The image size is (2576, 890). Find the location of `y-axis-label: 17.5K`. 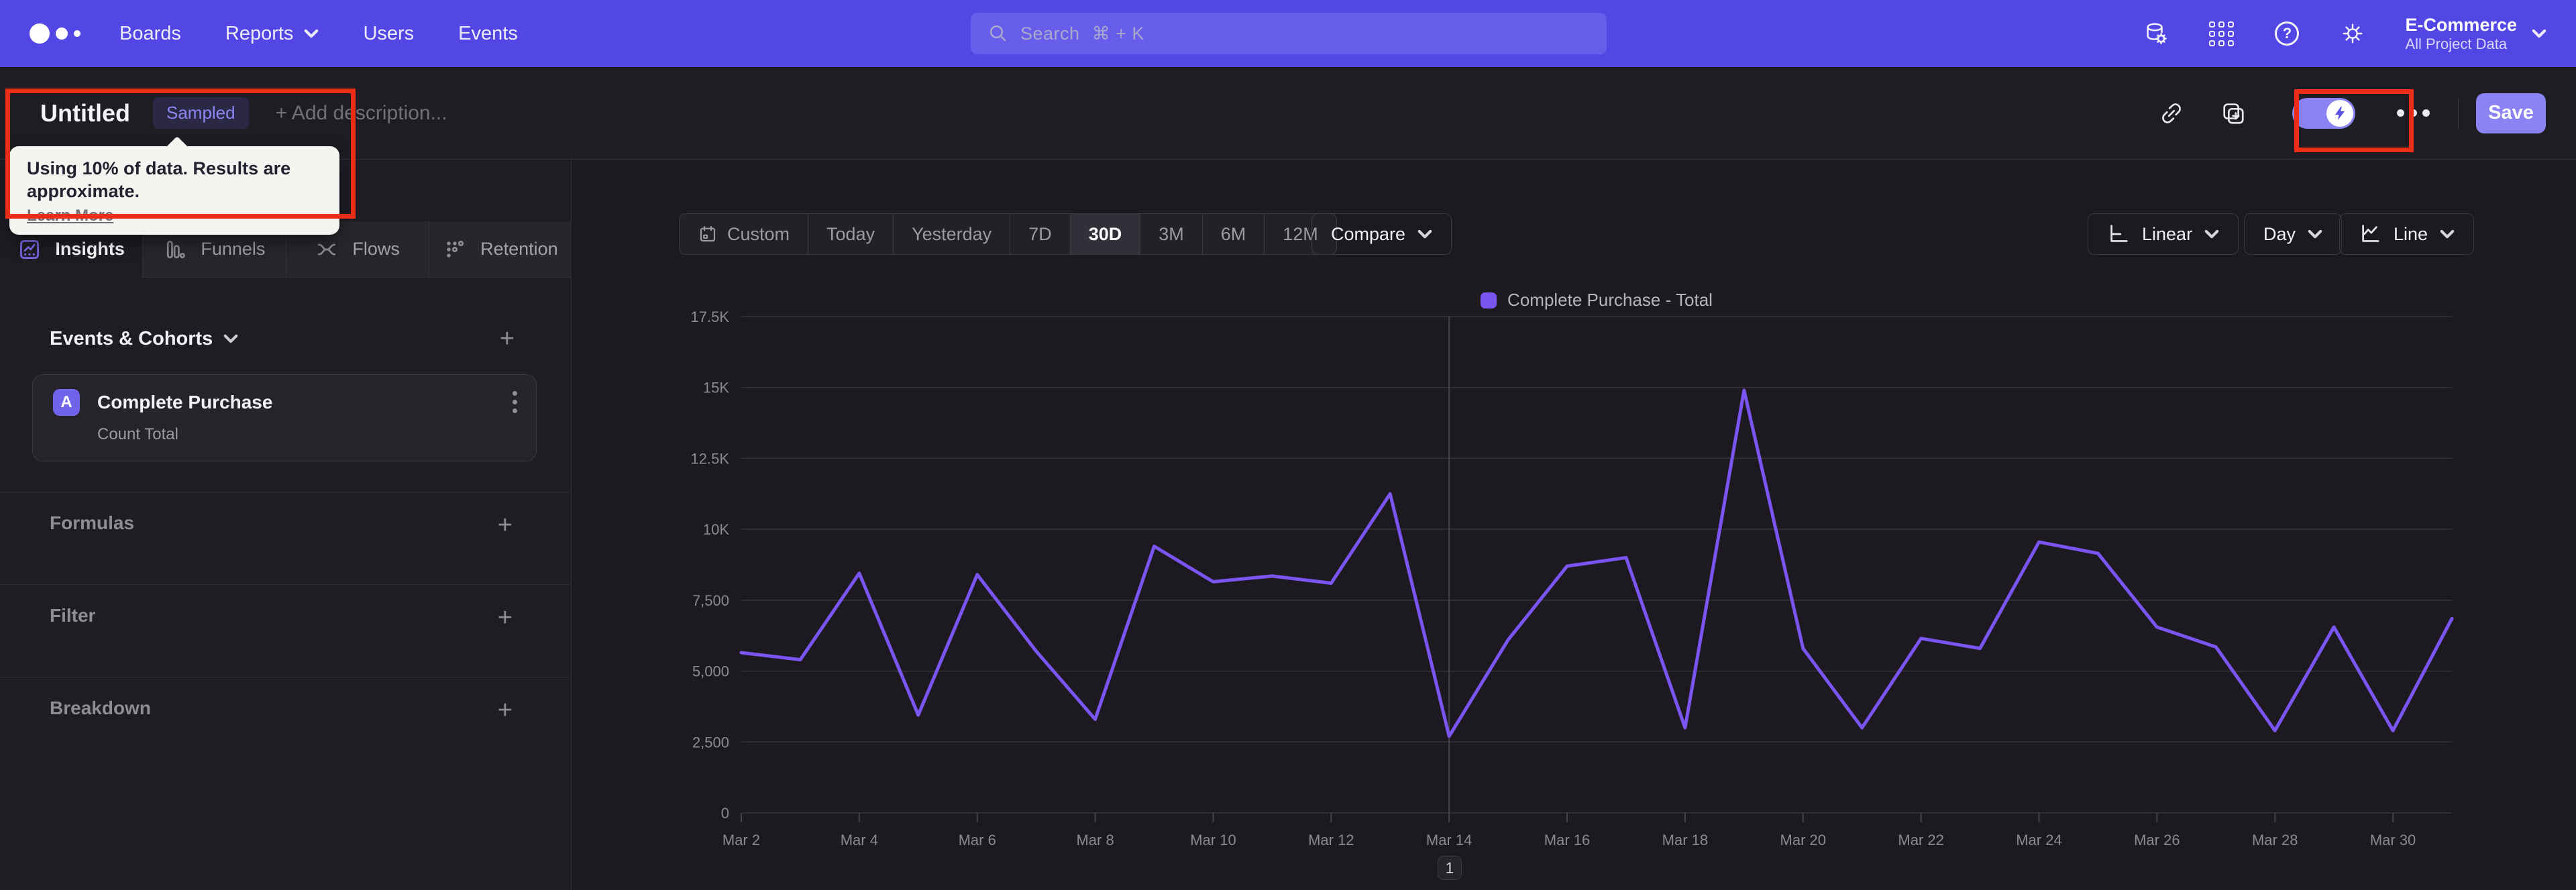

y-axis-label: 17.5K is located at coordinates (710, 317).